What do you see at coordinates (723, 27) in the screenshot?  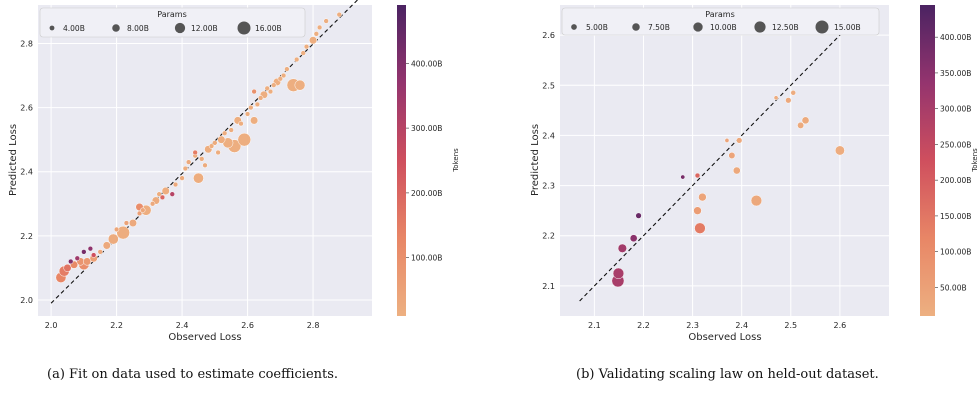 I see `size-legend-label: 10.00B` at bounding box center [723, 27].